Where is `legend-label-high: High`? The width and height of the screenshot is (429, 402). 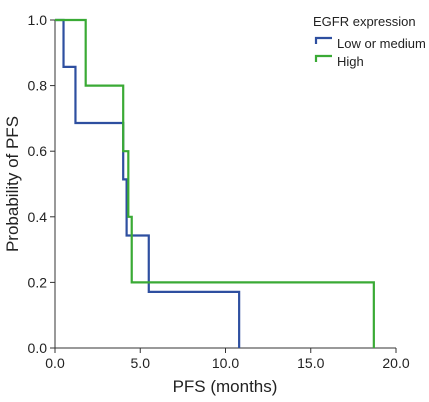 legend-label-high: High is located at coordinates (350, 61).